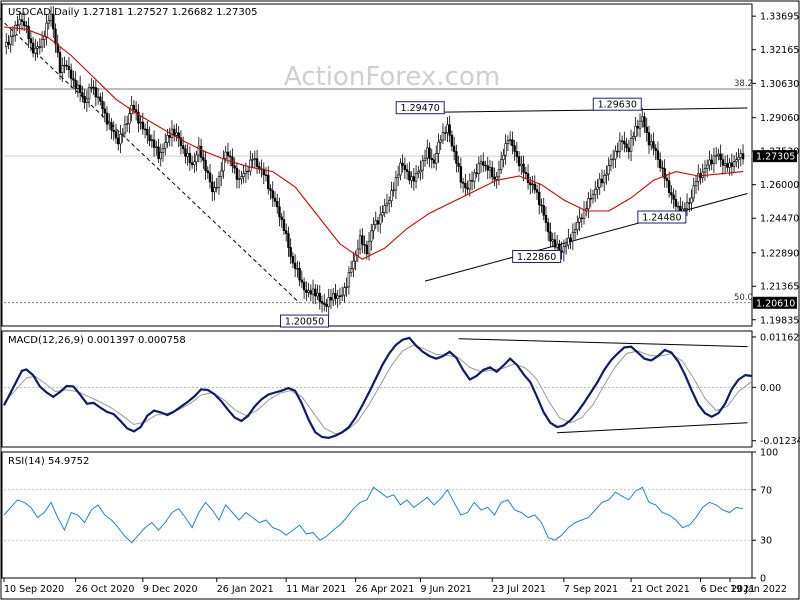 Image resolution: width=800 pixels, height=604 pixels. Describe the element at coordinates (34, 589) in the screenshot. I see `x-tick-label: 10 Sep 2020` at that location.